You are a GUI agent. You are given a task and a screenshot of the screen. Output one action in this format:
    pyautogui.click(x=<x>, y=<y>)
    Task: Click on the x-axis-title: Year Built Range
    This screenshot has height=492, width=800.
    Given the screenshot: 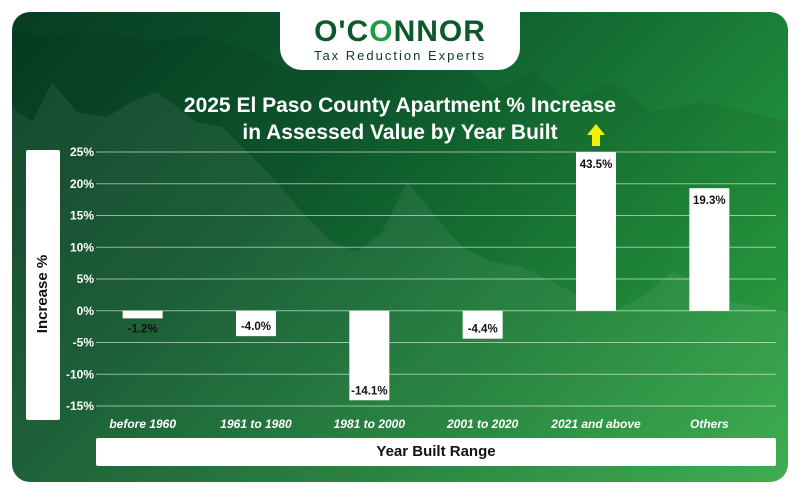 What is the action you would take?
    pyautogui.click(x=436, y=452)
    